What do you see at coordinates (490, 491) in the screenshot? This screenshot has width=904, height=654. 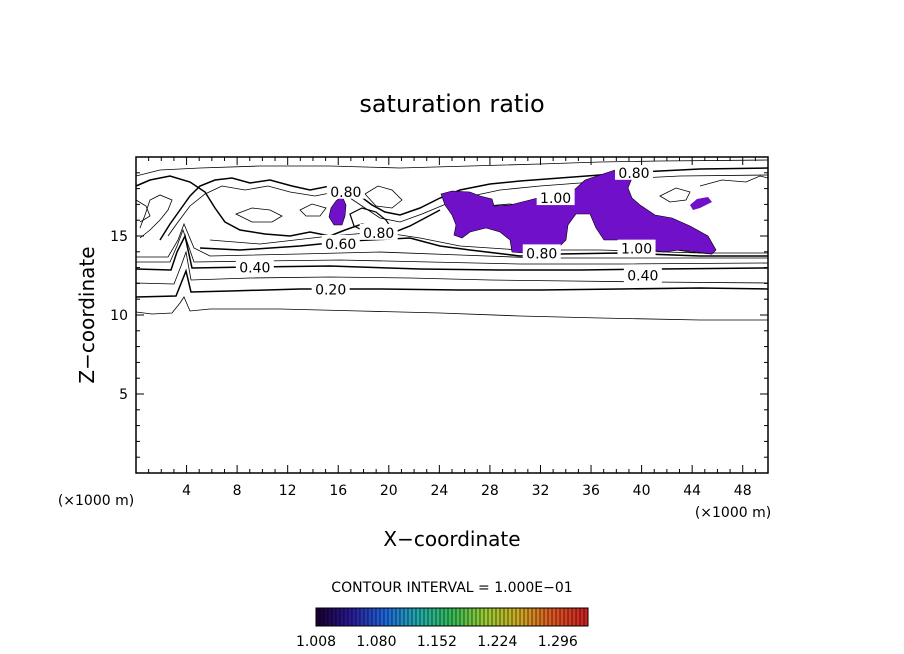 I see `x-tick-label: 28` at bounding box center [490, 491].